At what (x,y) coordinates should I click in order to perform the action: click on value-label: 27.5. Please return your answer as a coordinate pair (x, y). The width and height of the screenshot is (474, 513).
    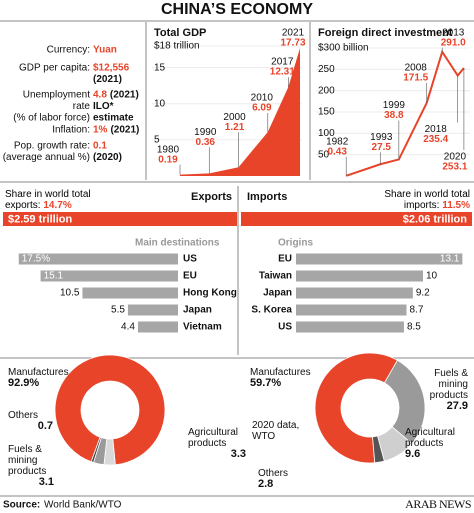
    Looking at the image, I should click on (382, 147).